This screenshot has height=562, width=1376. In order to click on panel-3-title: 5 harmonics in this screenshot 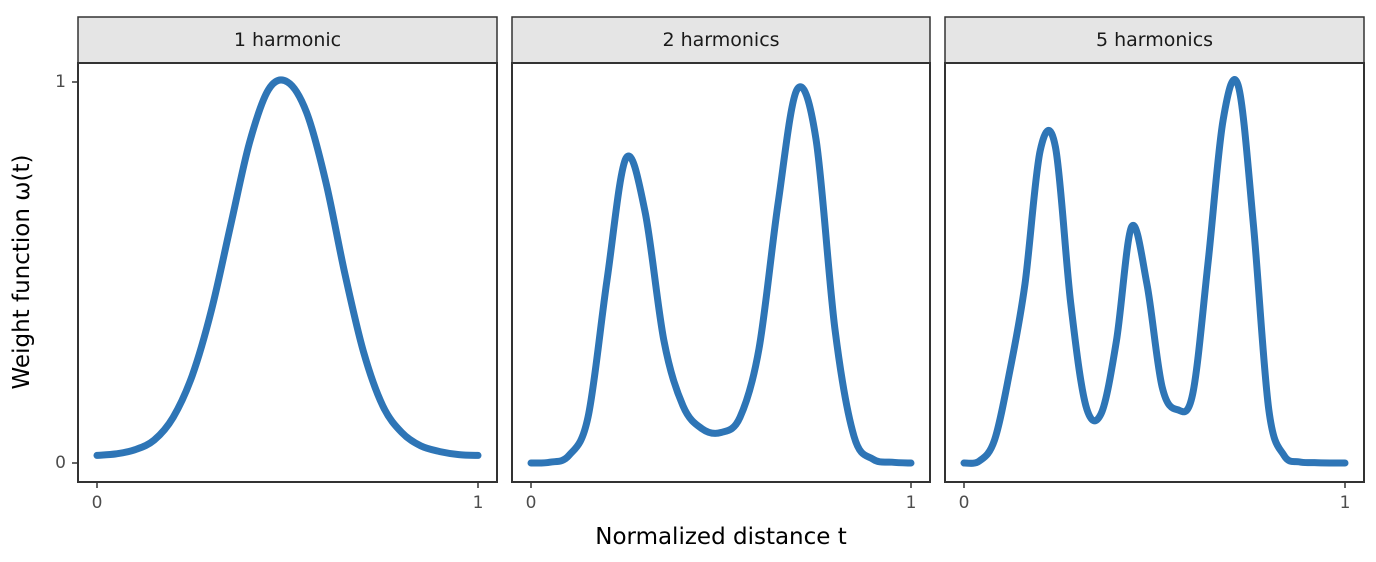, I will do `click(1154, 40)`.